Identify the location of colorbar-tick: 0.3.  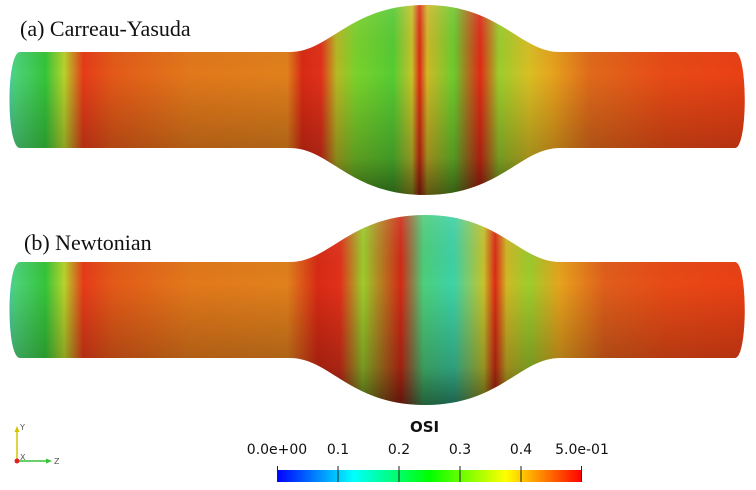
(460, 450).